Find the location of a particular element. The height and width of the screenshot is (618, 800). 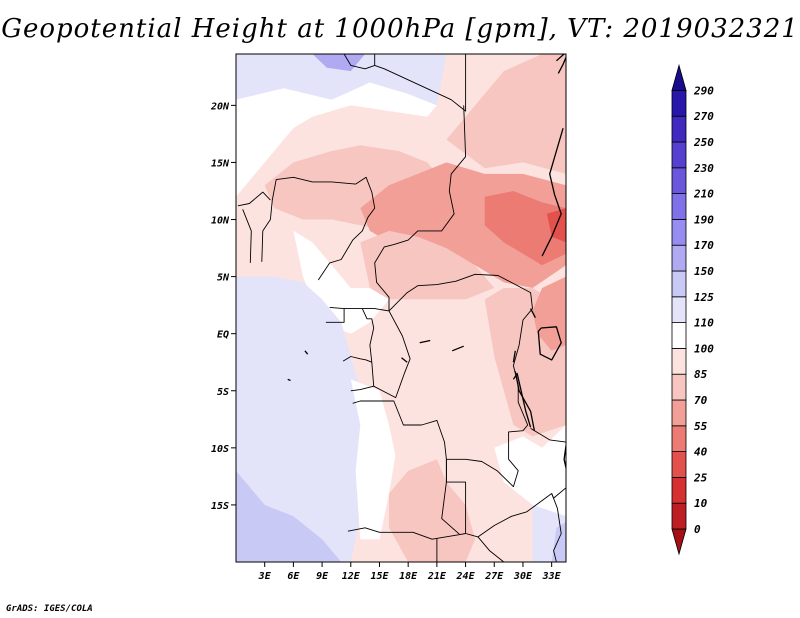

region-car-pink is located at coordinates (427, 265).